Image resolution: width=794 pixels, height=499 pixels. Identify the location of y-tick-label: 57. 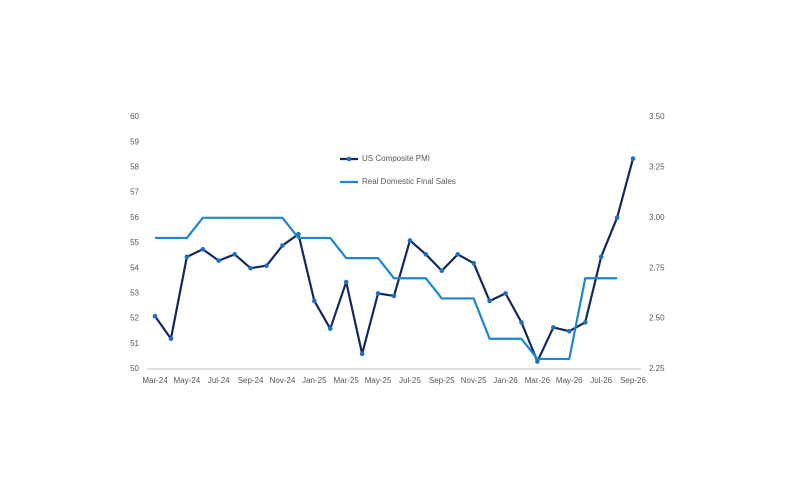
(134, 192).